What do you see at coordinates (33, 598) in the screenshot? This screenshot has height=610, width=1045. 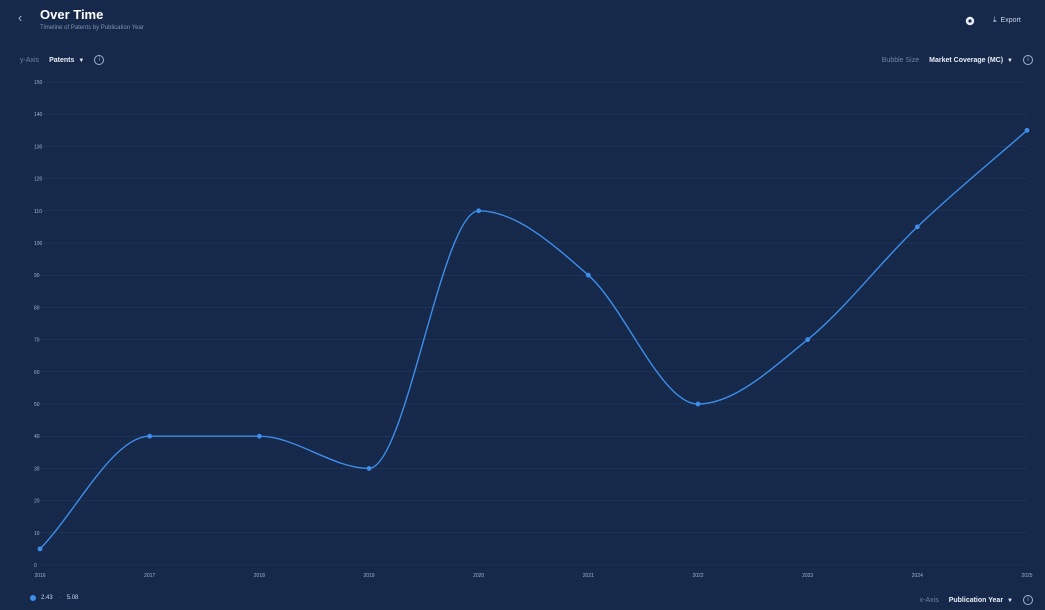 I see `legend-swatch` at bounding box center [33, 598].